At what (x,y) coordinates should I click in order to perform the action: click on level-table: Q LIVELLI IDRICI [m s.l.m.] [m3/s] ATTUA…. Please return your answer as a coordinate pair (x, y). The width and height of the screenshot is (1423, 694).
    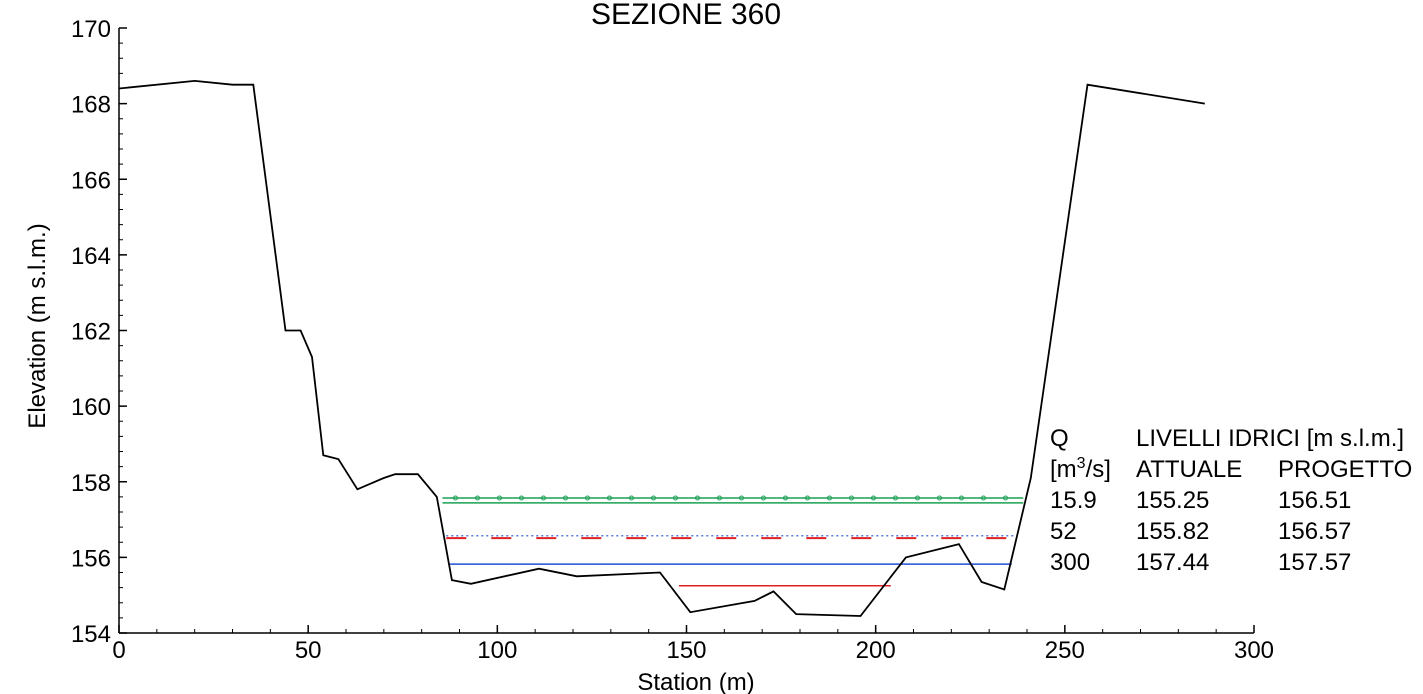
    Looking at the image, I should click on (1231, 500).